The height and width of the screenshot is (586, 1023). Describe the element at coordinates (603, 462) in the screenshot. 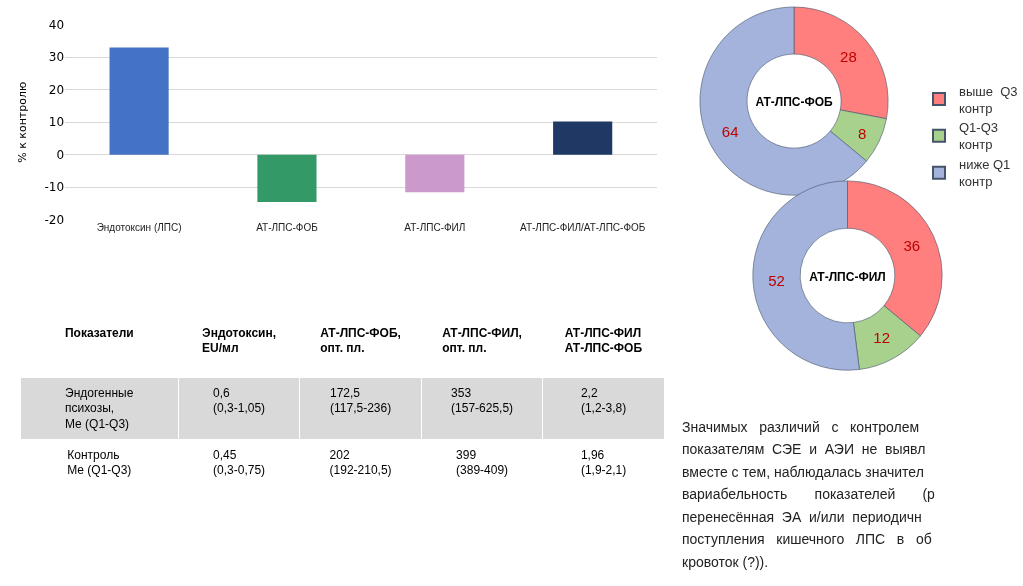

I see `text: 1,96 (1,9-2,1)` at that location.